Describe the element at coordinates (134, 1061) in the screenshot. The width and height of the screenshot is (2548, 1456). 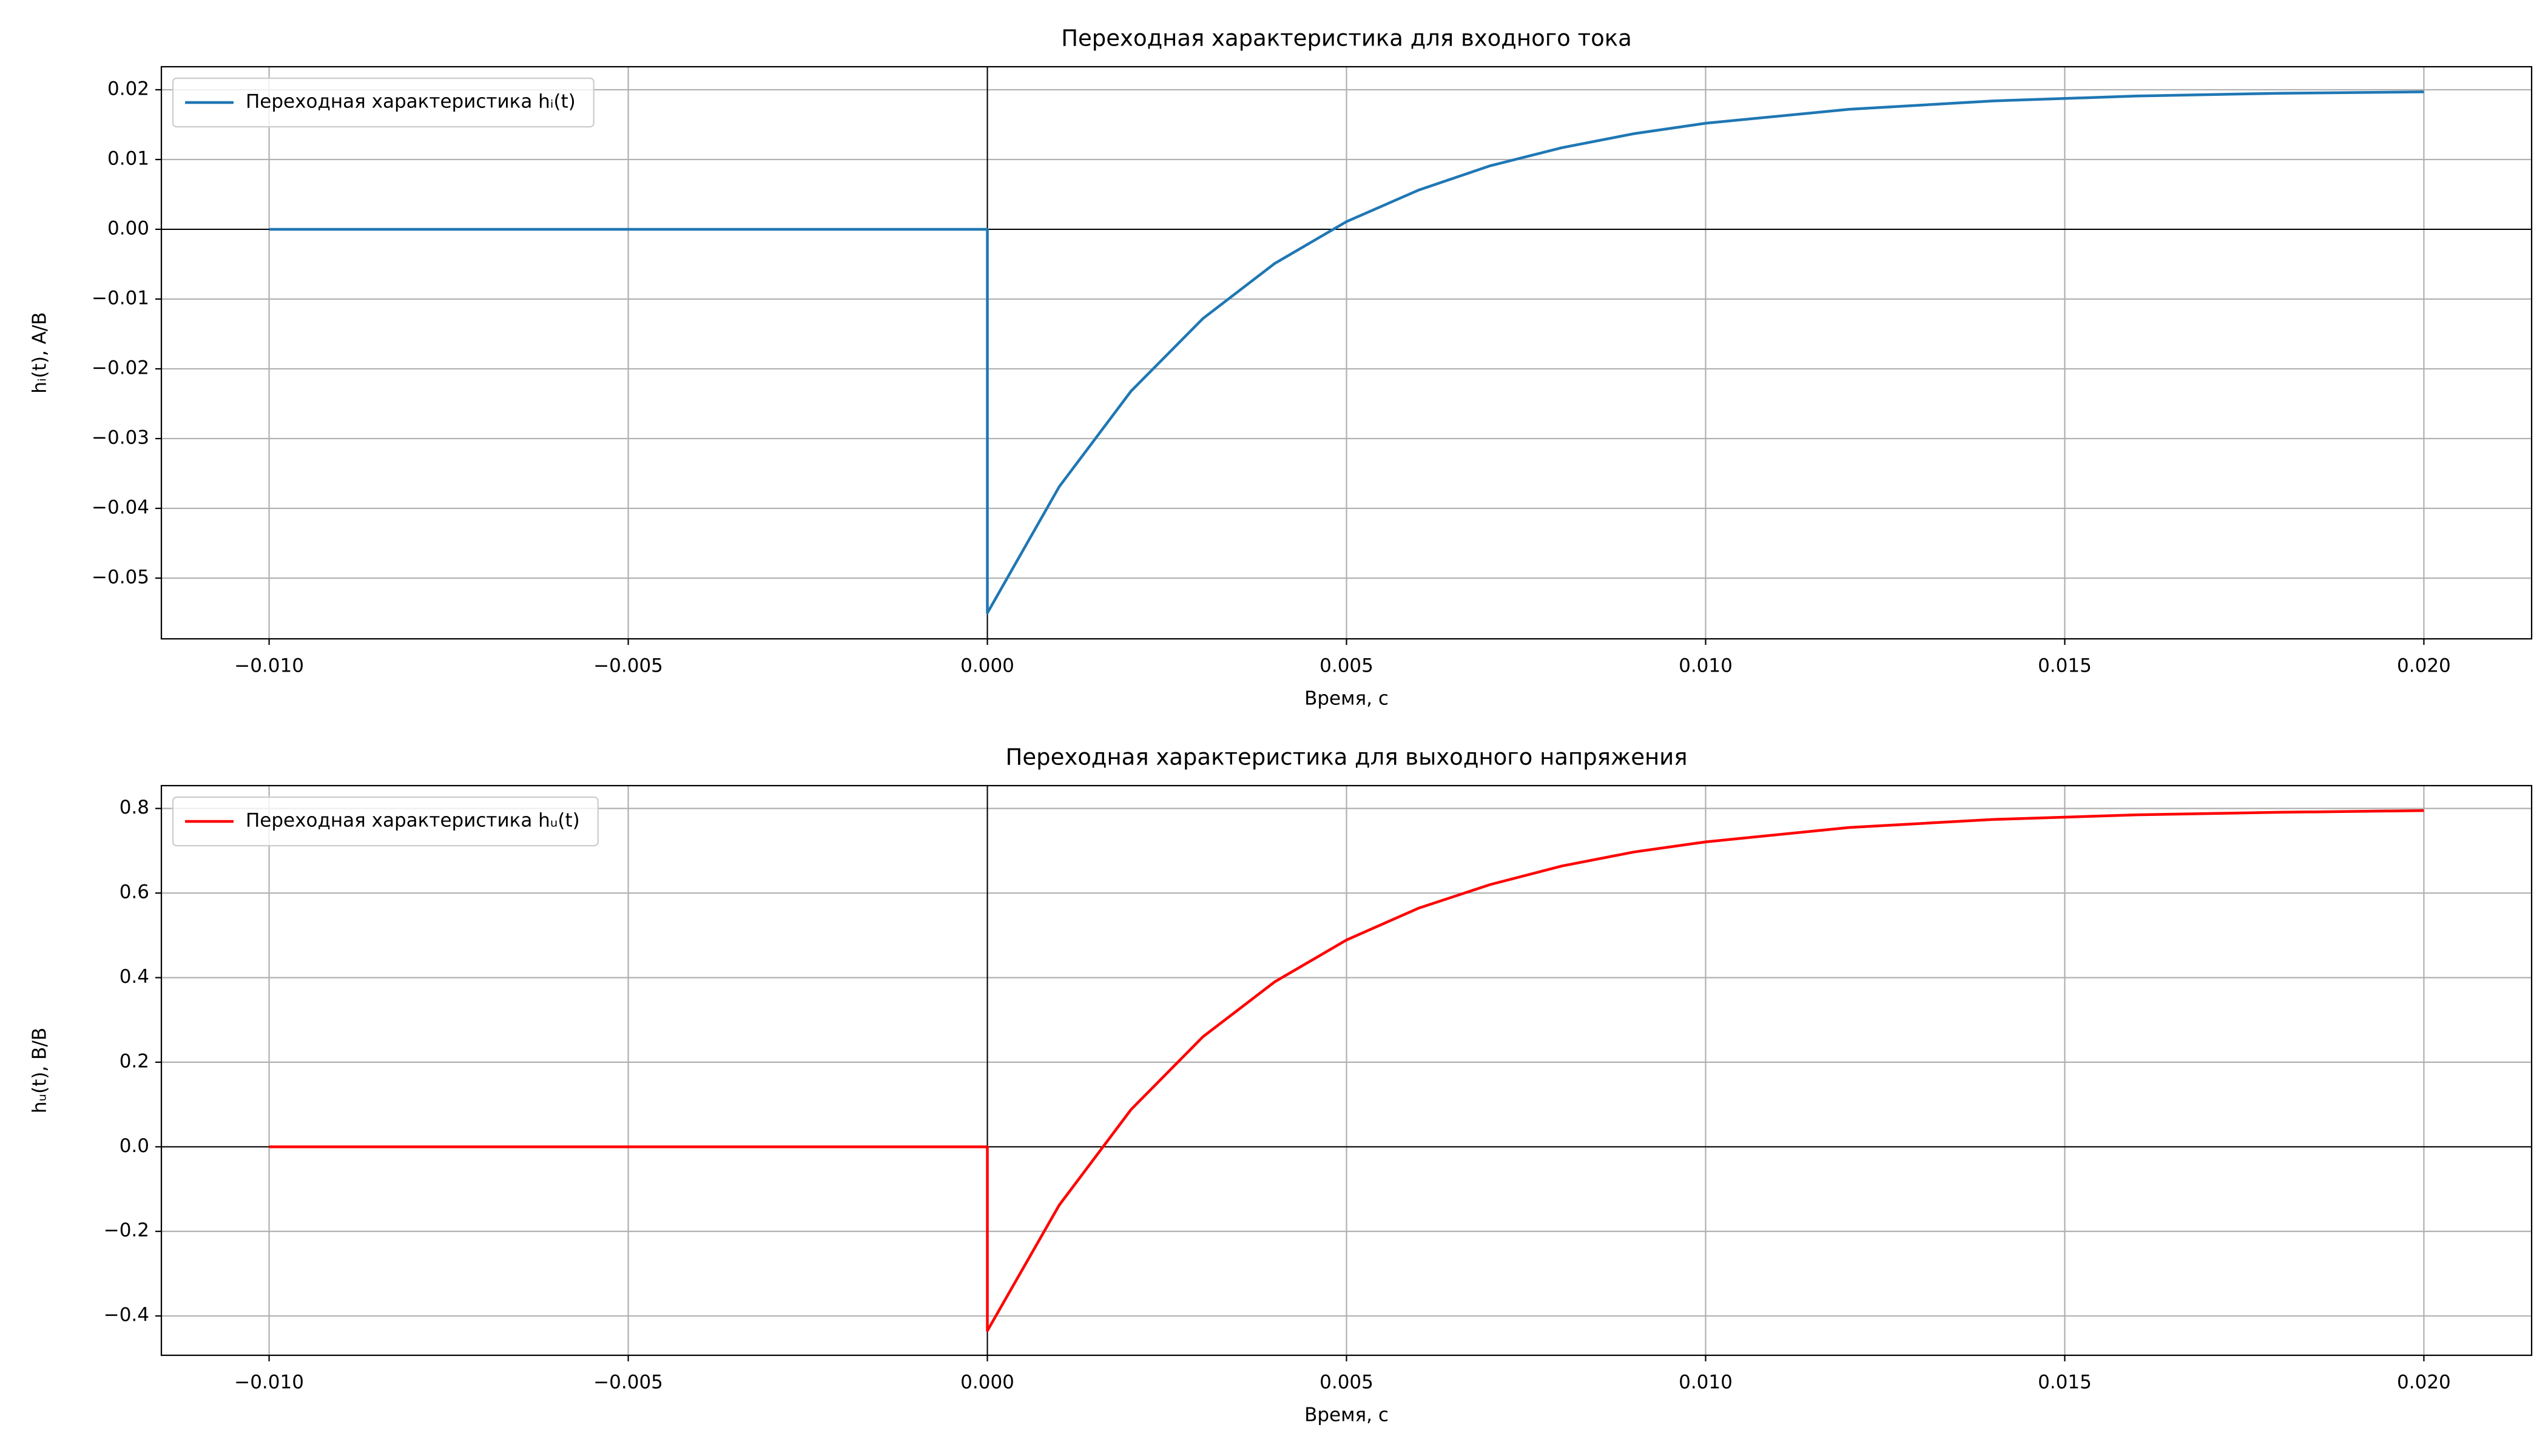
I see `y-tick-label: 0.2` at that location.